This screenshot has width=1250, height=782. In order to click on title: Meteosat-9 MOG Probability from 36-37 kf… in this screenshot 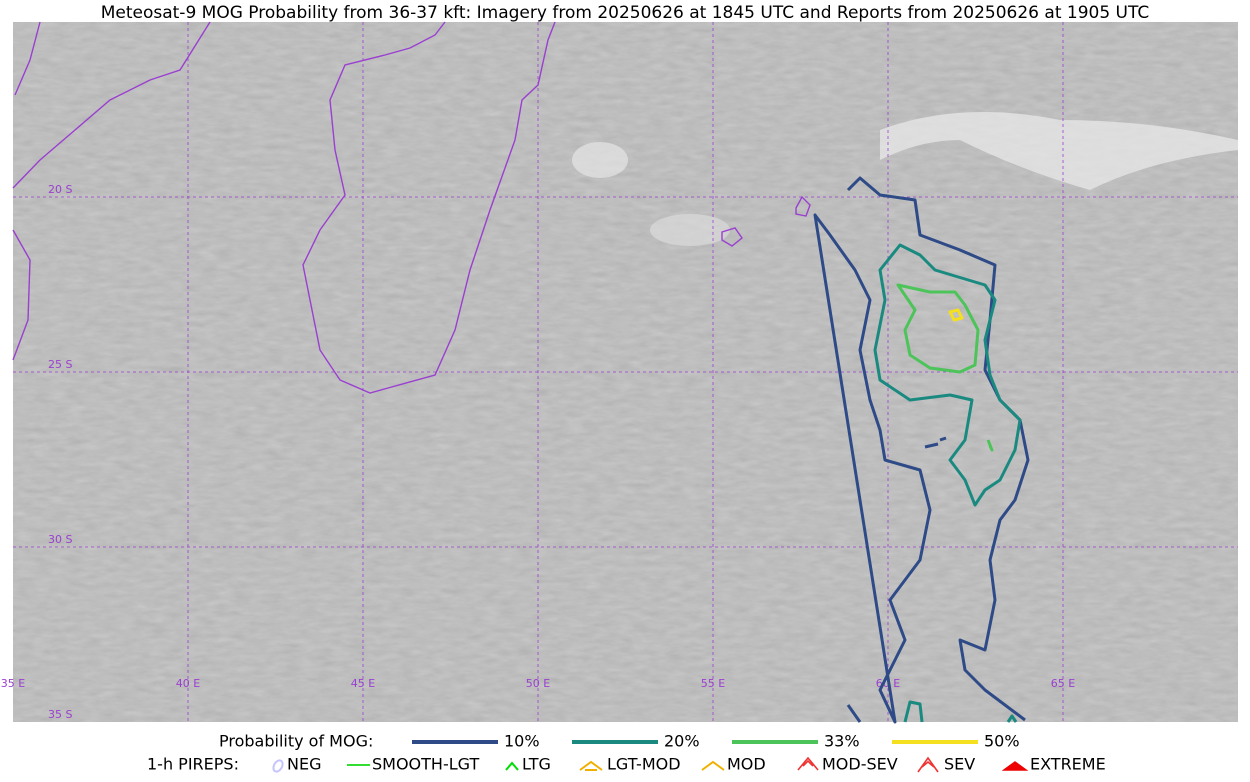, I will do `click(625, 13)`.